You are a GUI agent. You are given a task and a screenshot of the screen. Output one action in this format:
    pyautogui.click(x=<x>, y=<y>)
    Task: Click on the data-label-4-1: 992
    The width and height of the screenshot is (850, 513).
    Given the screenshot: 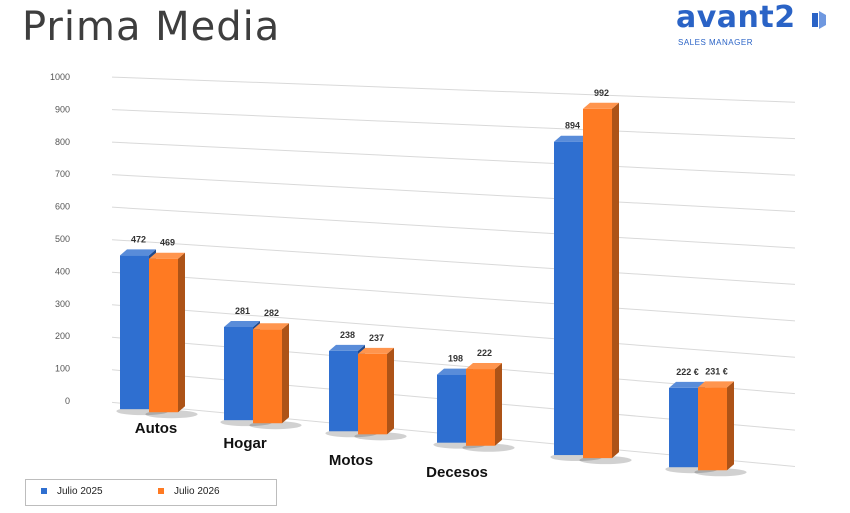 What is the action you would take?
    pyautogui.click(x=601, y=93)
    